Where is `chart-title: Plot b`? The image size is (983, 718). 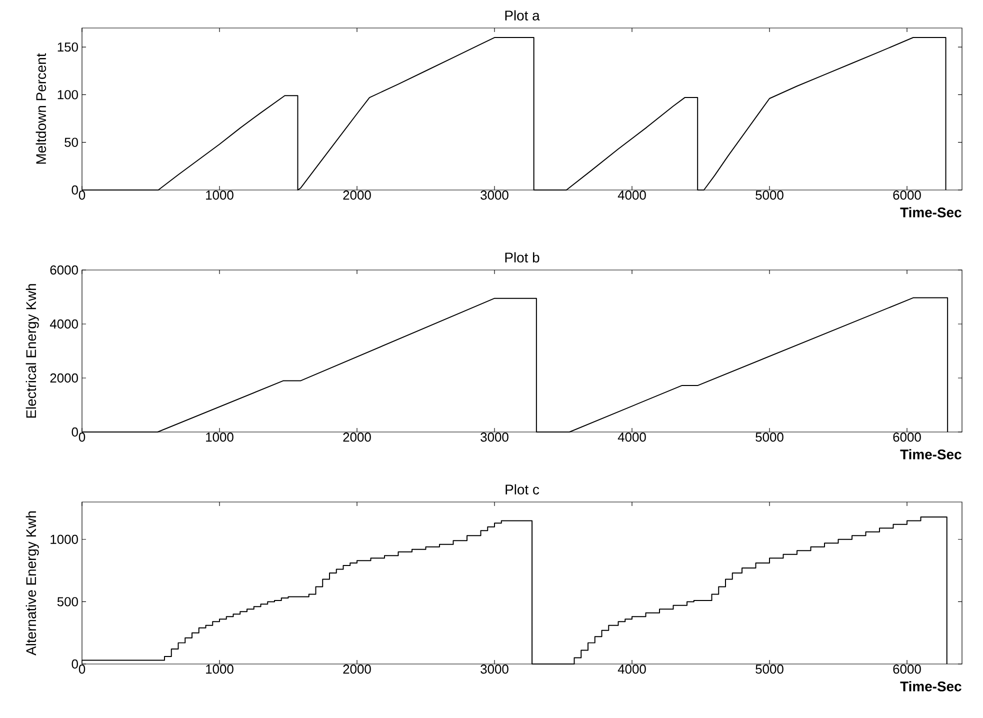
chart-title: Plot b is located at coordinates (522, 257).